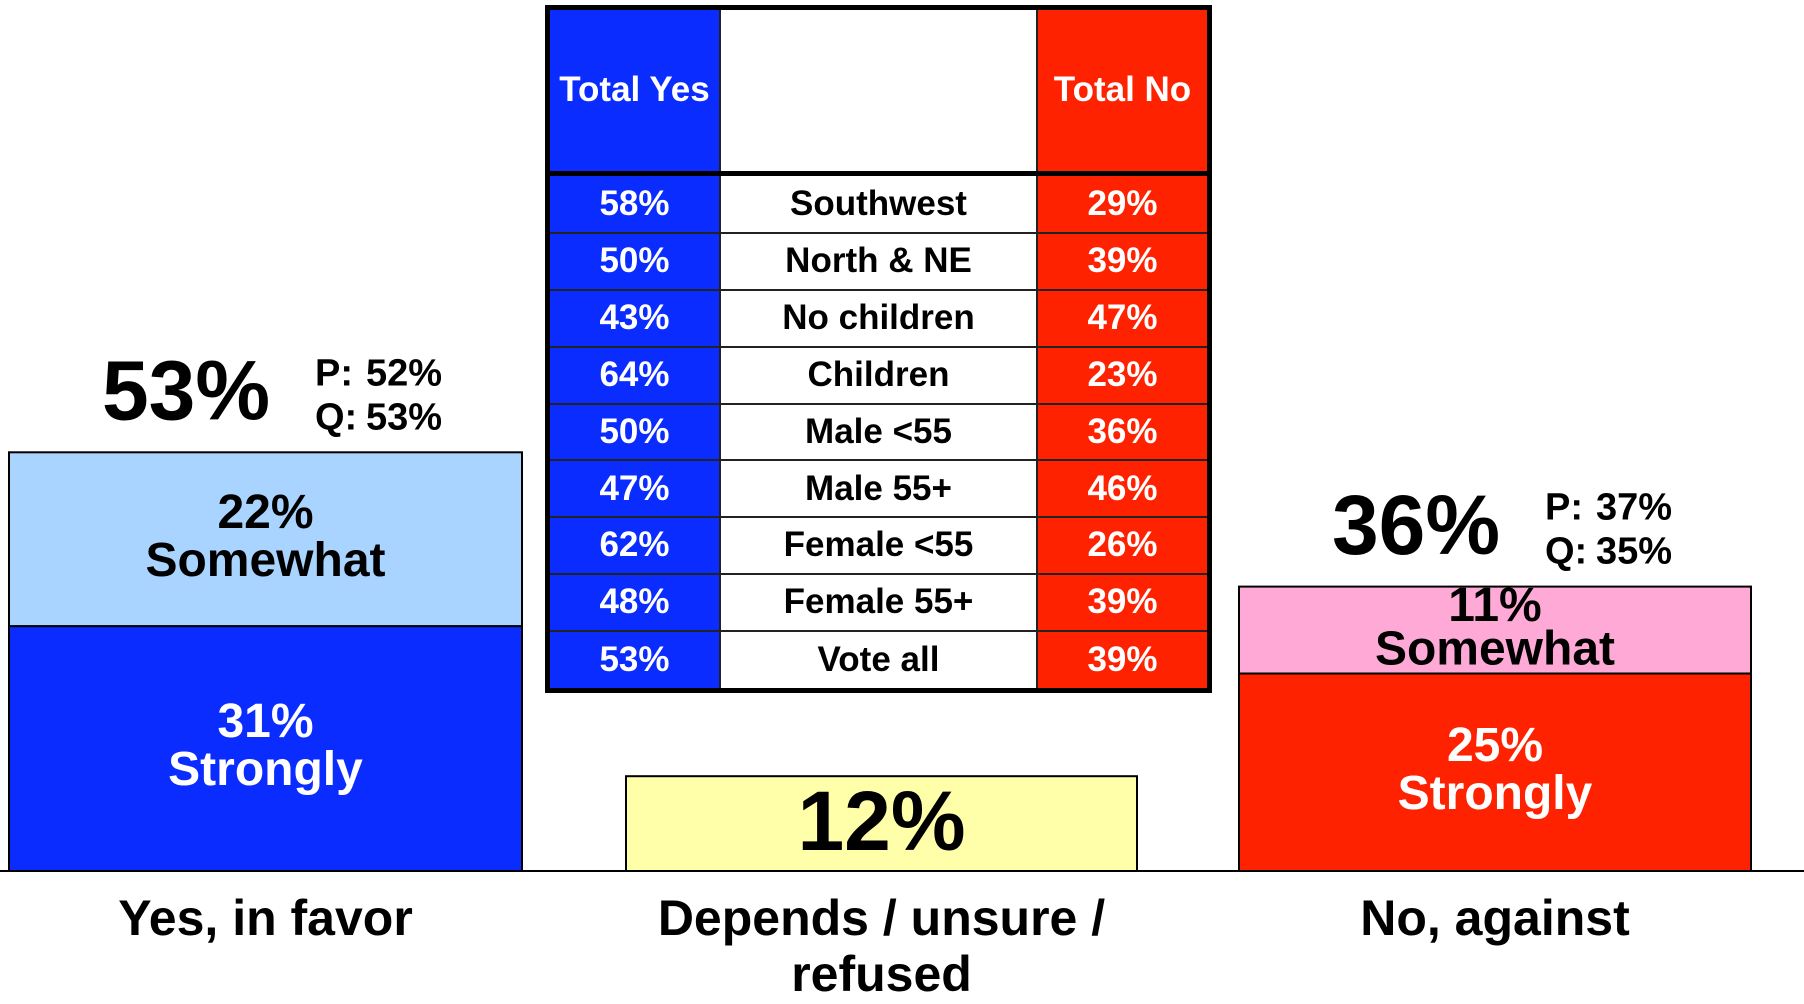 Image resolution: width=1804 pixels, height=1004 pixels. Describe the element at coordinates (633, 489) in the screenshot. I see `yes-cell: 47%` at that location.